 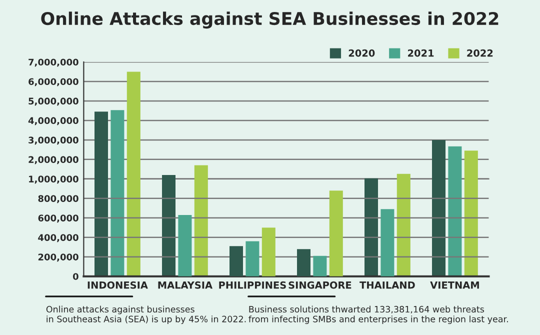 What do you see at coordinates (58, 218) in the screenshot?
I see `y-tick-label: 600,000` at bounding box center [58, 218].